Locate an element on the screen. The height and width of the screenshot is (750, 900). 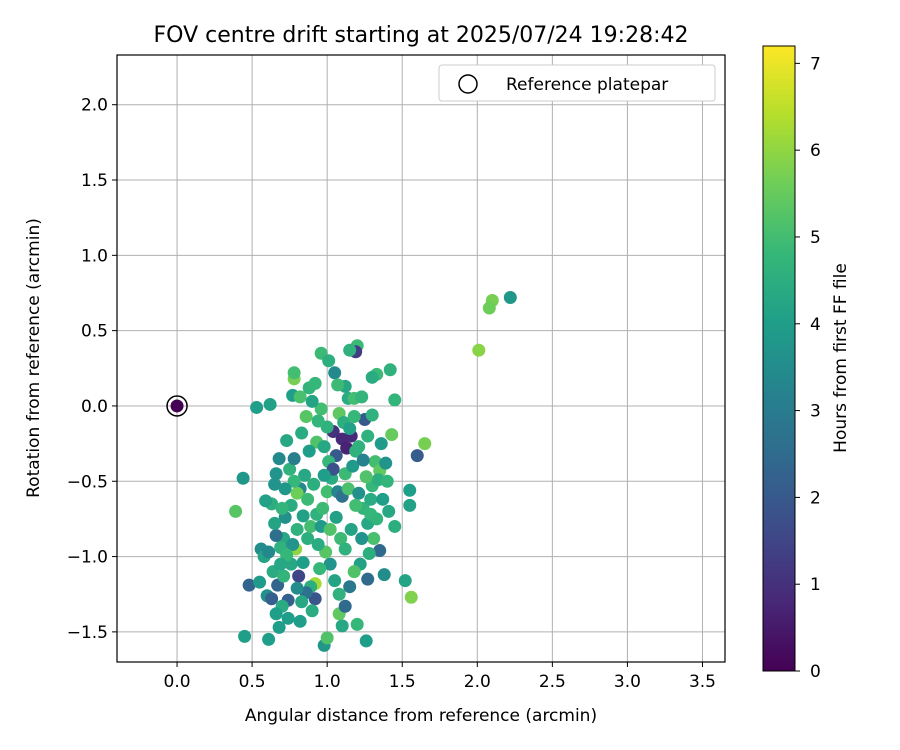
x-tick-label: 3.5 is located at coordinates (702, 682).